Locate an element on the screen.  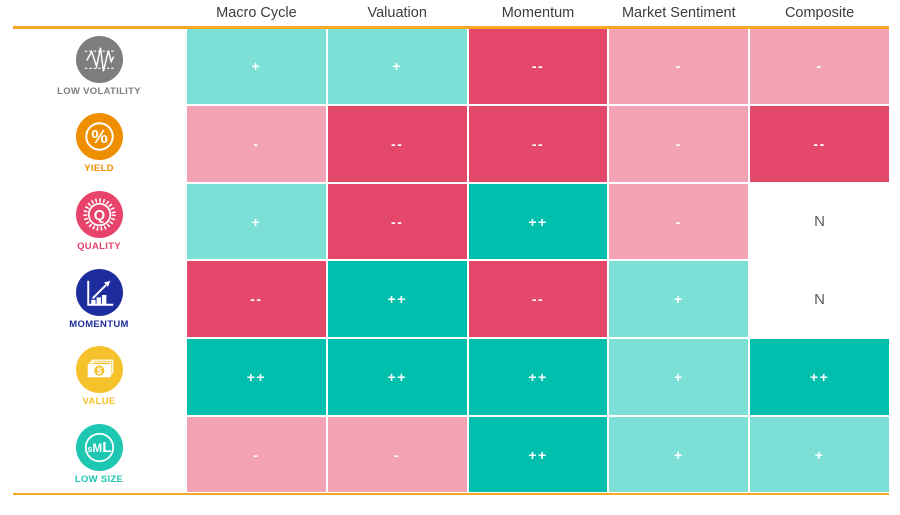
footer-divider-line is located at coordinates (451, 493).